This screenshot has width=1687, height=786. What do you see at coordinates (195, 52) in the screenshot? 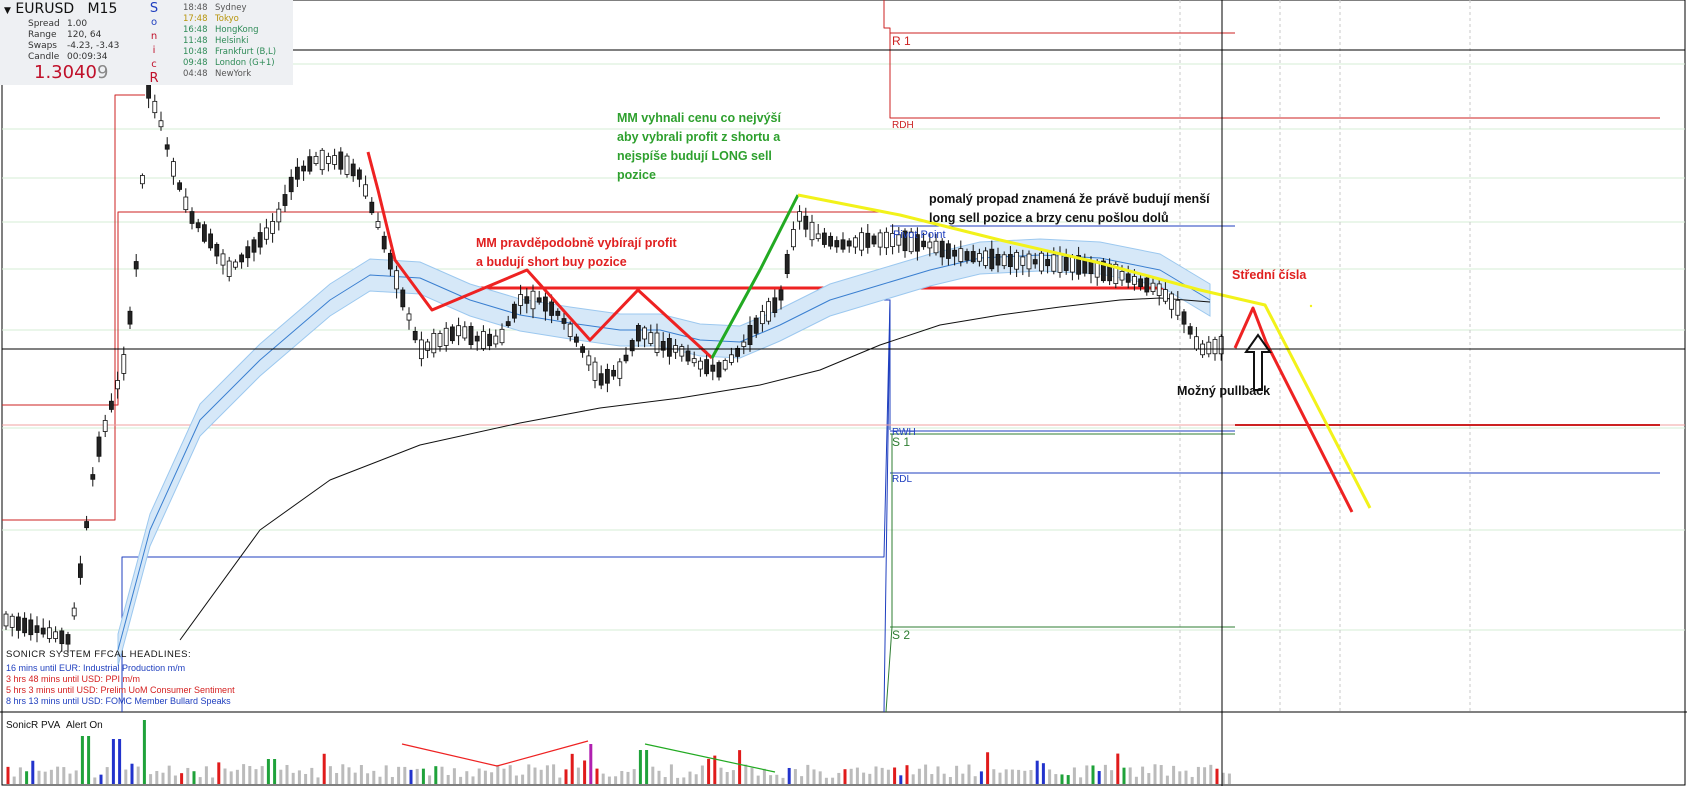
I see `session-time: 10:48` at bounding box center [195, 52].